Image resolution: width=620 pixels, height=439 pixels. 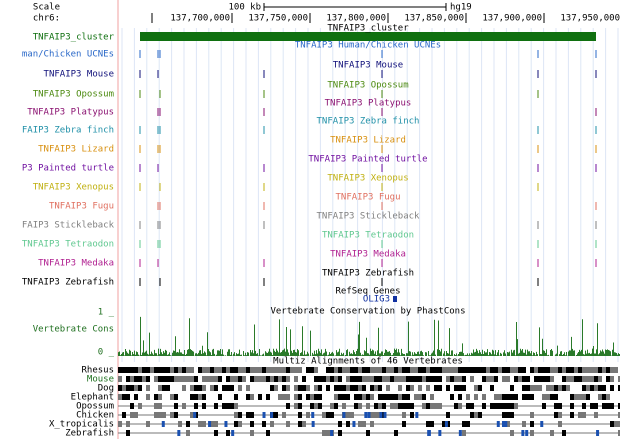 I want to click on track-label: Vertebrate Cons, so click(x=73, y=330).